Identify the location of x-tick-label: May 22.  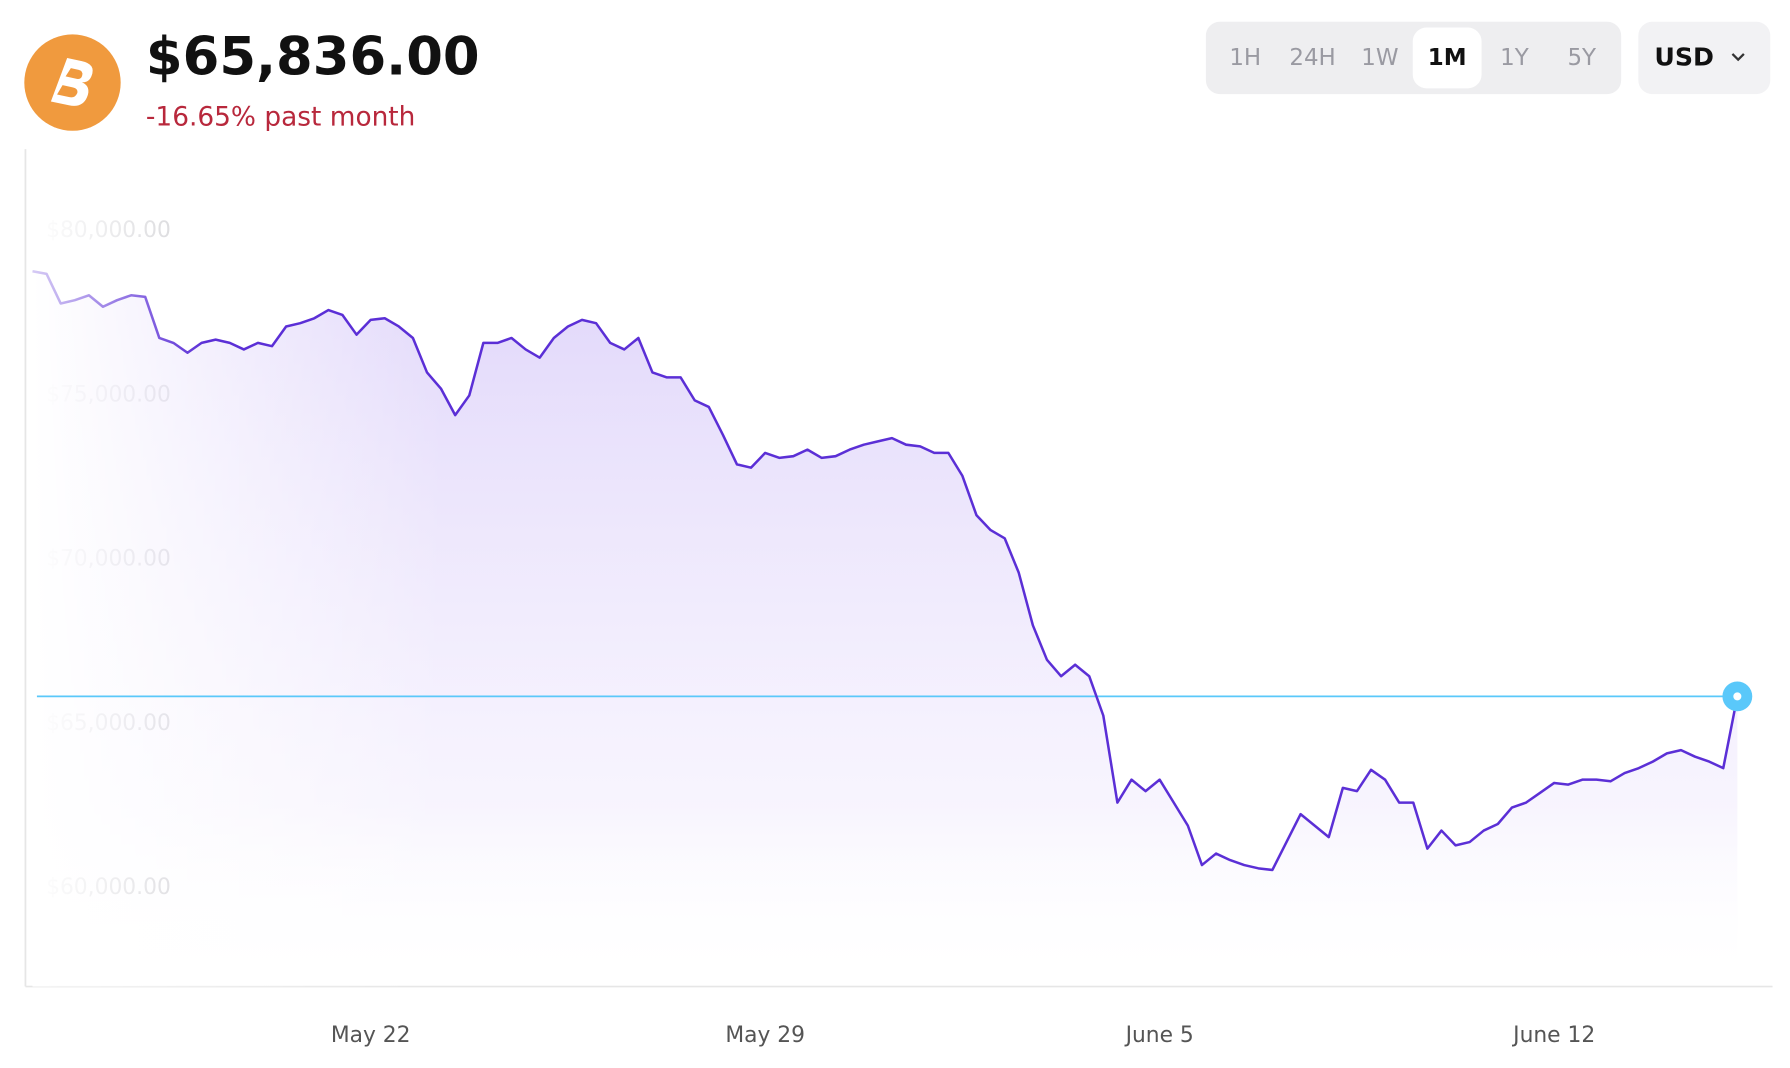
(371, 1035).